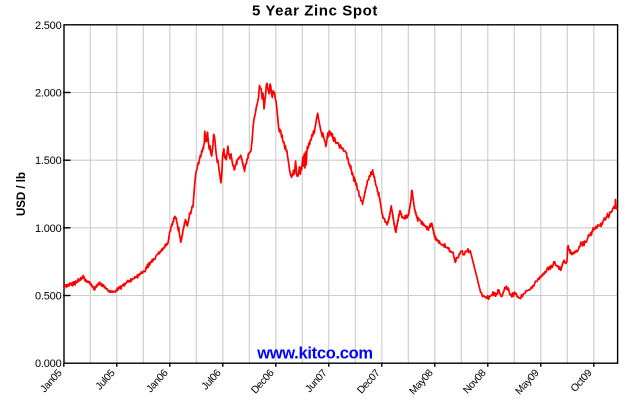 This screenshot has width=630, height=400. Describe the element at coordinates (48, 364) in the screenshot. I see `svg-text: 0.000` at that location.